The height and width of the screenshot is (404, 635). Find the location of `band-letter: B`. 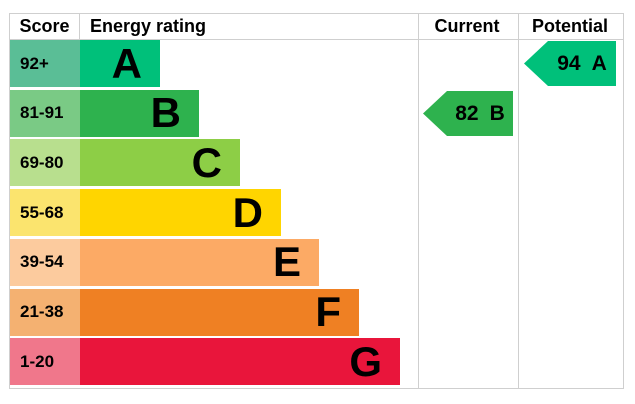

band-letter: B is located at coordinates (165, 113).